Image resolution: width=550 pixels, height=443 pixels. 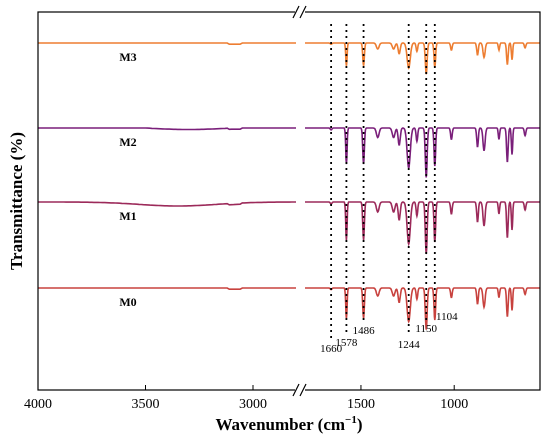 What do you see at coordinates (127, 179) in the screenshot?
I see `series-labels: M3 M2 M1 M0` at bounding box center [127, 179].